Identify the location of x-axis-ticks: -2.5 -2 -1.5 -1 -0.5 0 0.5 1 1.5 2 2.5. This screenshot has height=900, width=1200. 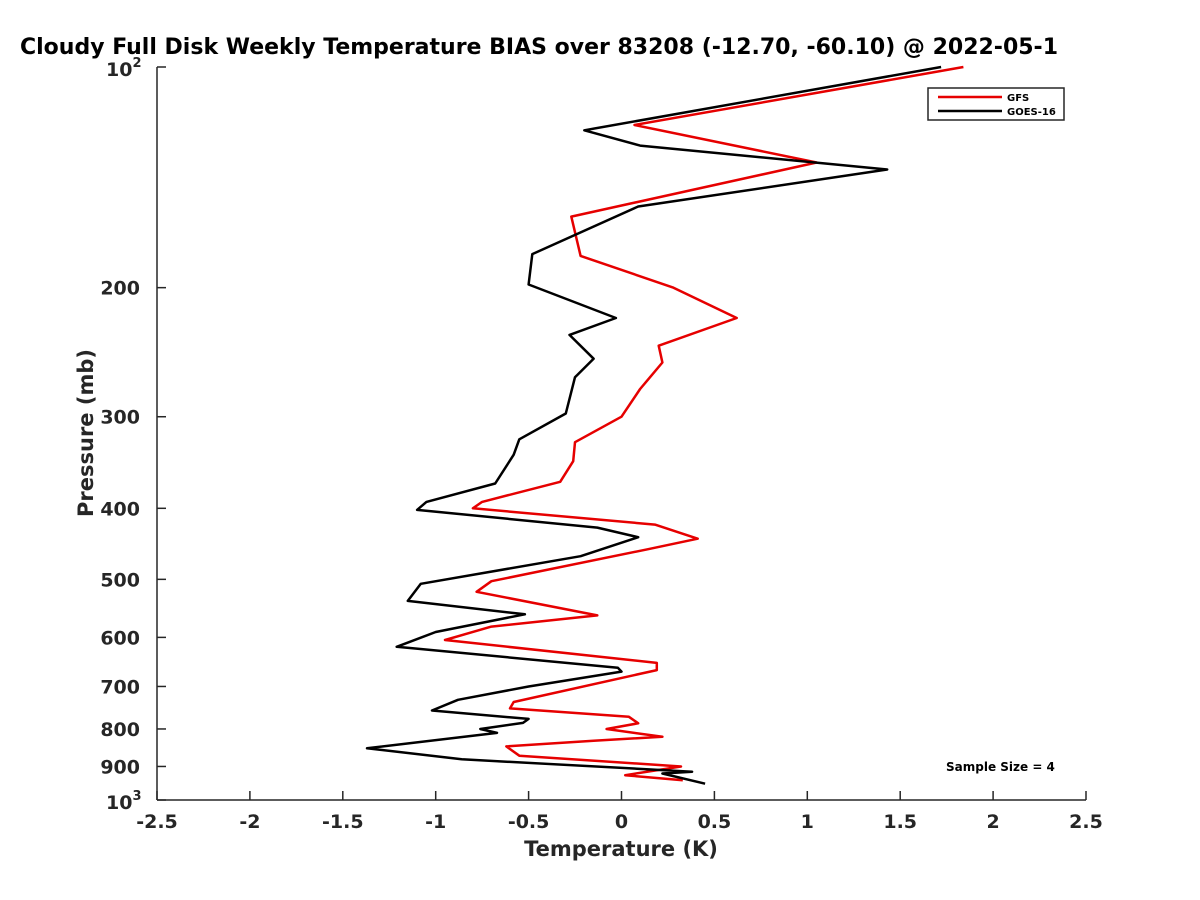
(619, 812).